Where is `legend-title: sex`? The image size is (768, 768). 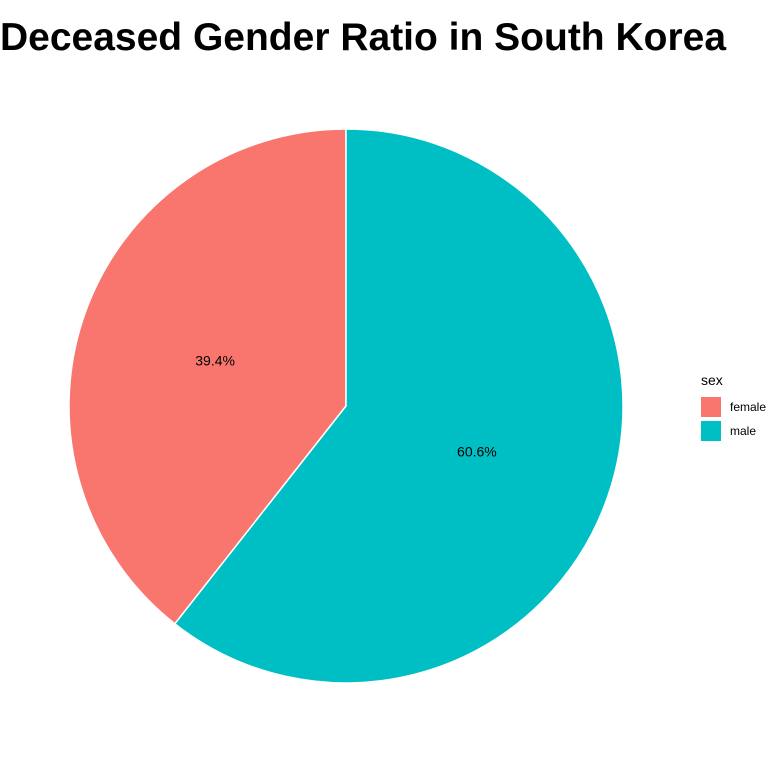
legend-title: sex is located at coordinates (712, 380).